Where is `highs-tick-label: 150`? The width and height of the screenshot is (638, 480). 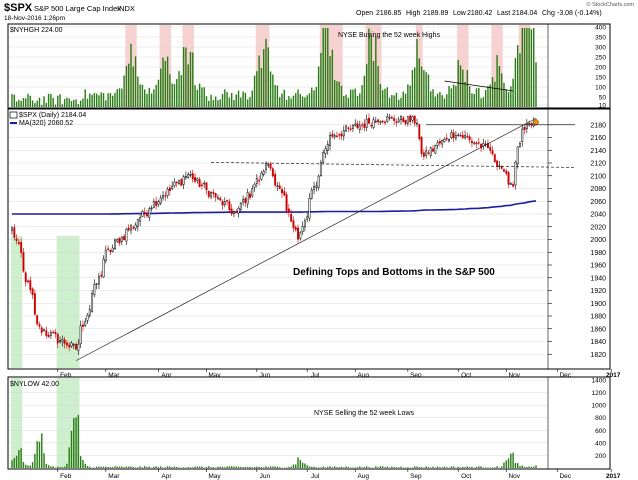
highs-tick-label: 150 is located at coordinates (600, 78).